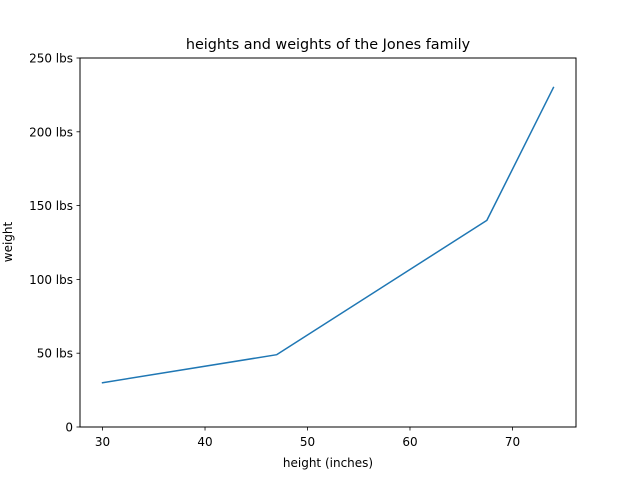 The width and height of the screenshot is (640, 484). Describe the element at coordinates (54, 243) in the screenshot. I see `y-axis: 0 50 lbs 100 lbs 150 lbs 200 lbs 250 lbs` at that location.